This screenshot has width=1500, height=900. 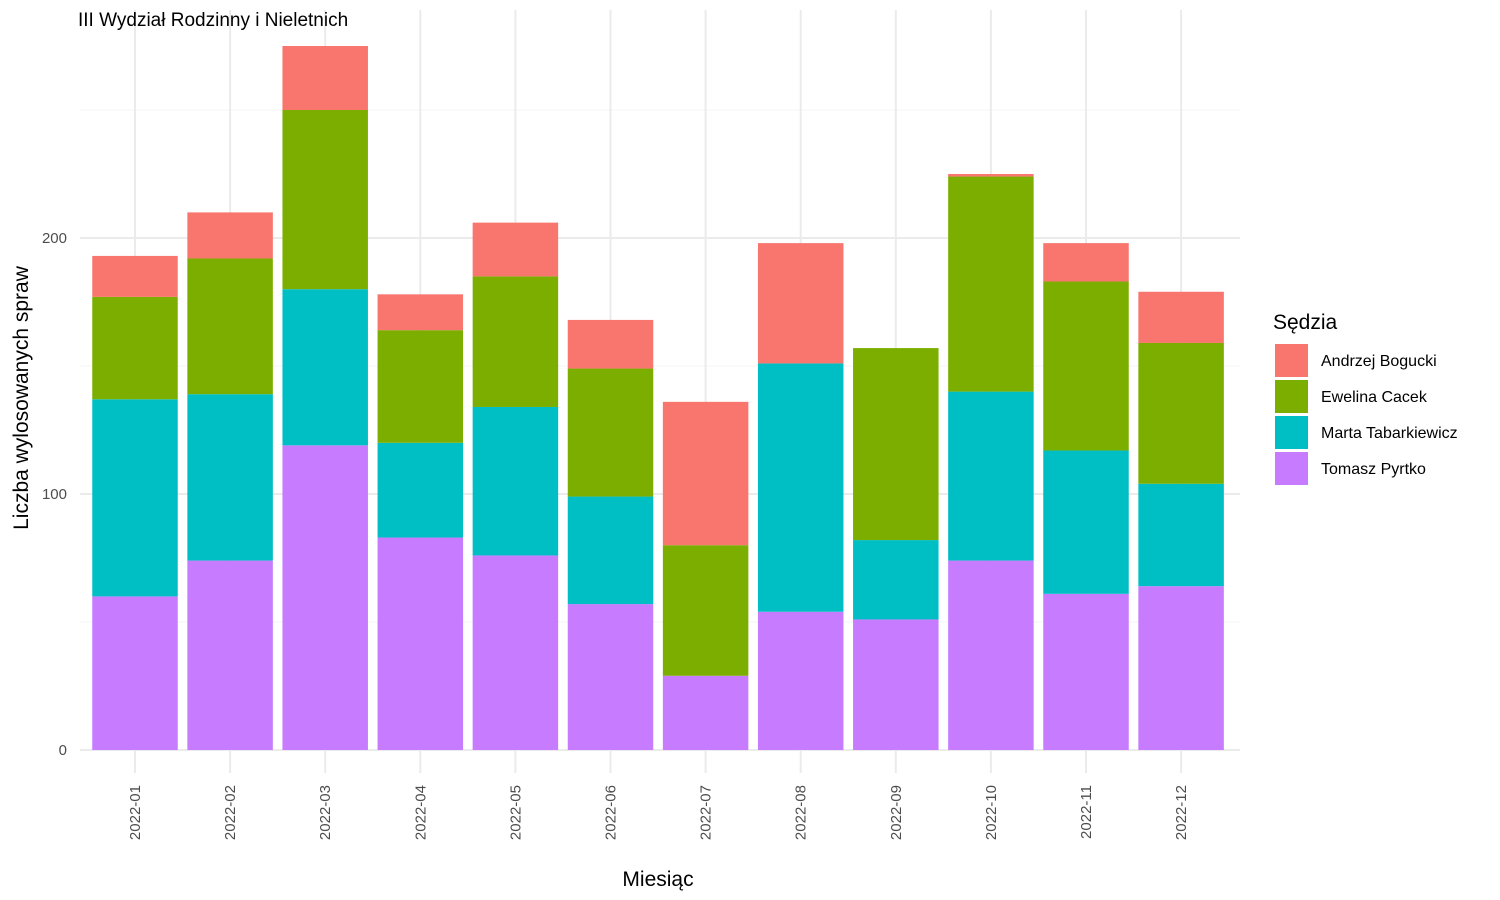 What do you see at coordinates (420, 812) in the screenshot?
I see `x-tick-label: 2022-04` at bounding box center [420, 812].